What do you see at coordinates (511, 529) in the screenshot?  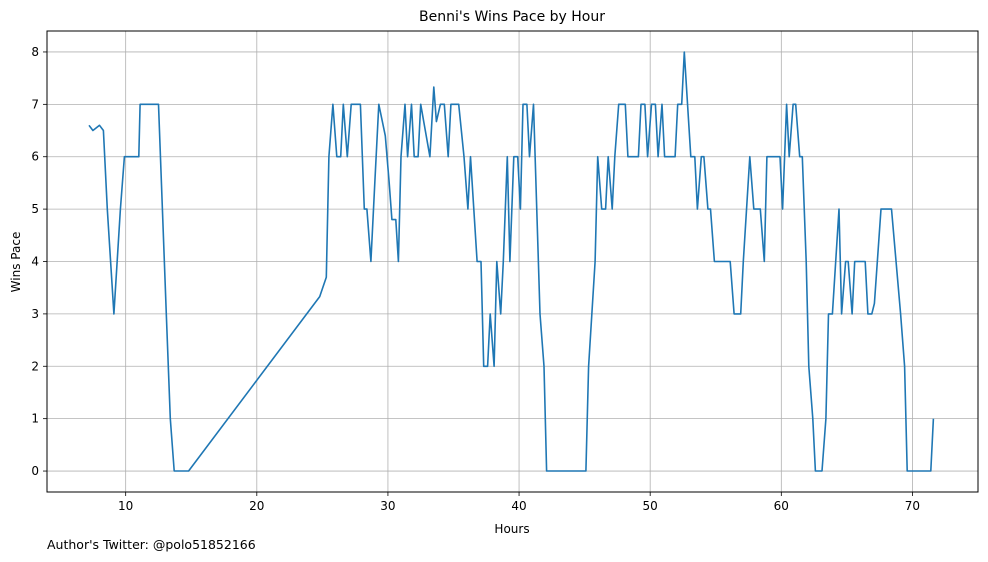 I see `x-axis-label: Hours` at bounding box center [511, 529].